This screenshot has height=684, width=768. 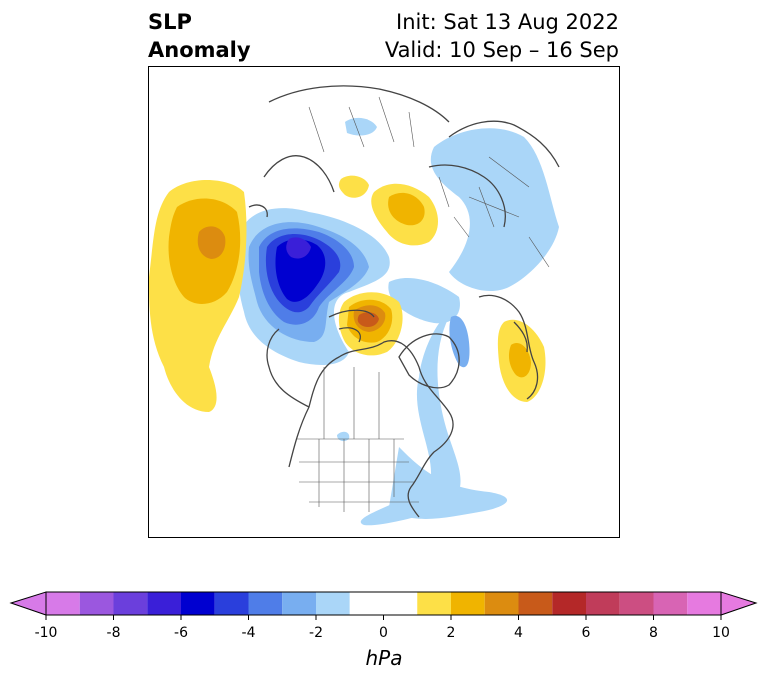 What do you see at coordinates (520, 337) in the screenshot?
I see `coast-scandinavia` at bounding box center [520, 337].